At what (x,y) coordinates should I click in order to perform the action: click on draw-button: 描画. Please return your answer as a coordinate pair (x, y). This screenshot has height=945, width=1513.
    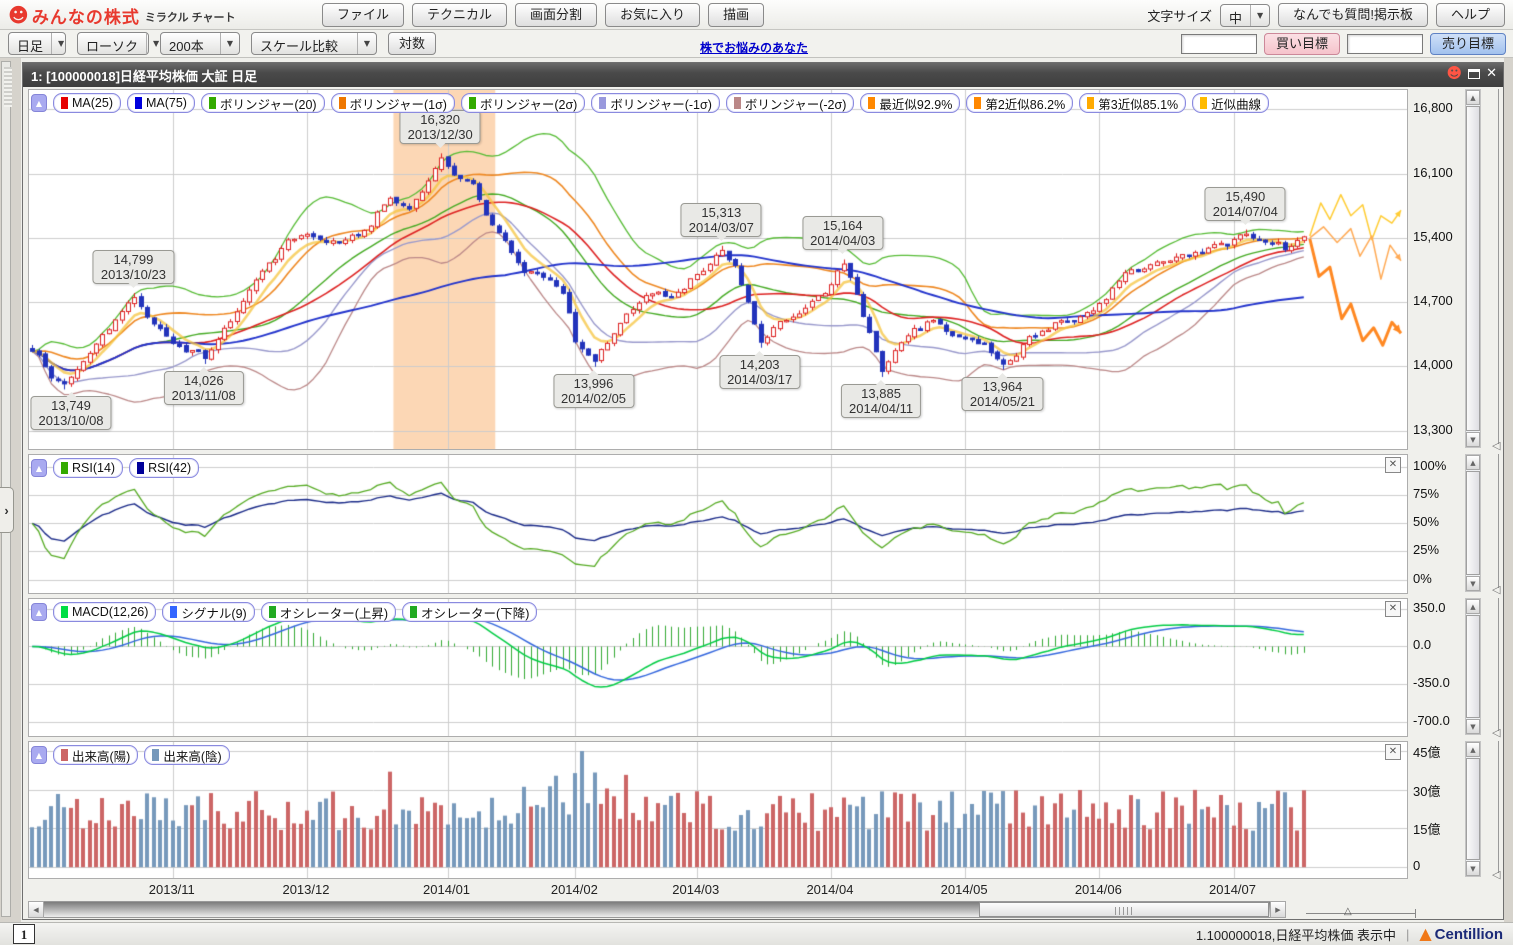
    Looking at the image, I should click on (736, 15).